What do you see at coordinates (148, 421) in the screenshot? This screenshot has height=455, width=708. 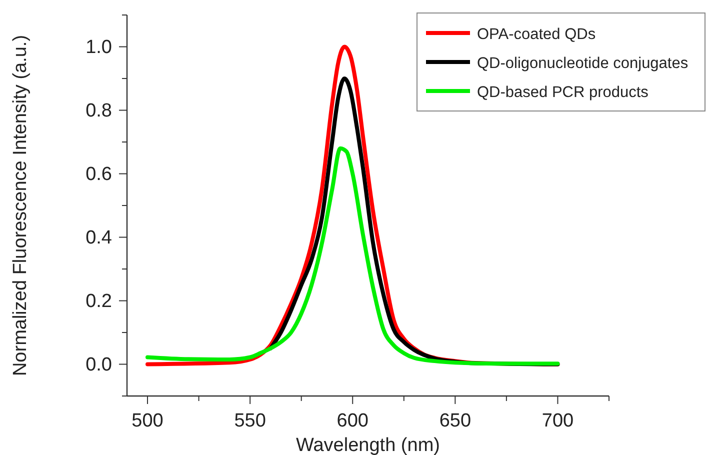 I see `x-tick-label: 500` at bounding box center [148, 421].